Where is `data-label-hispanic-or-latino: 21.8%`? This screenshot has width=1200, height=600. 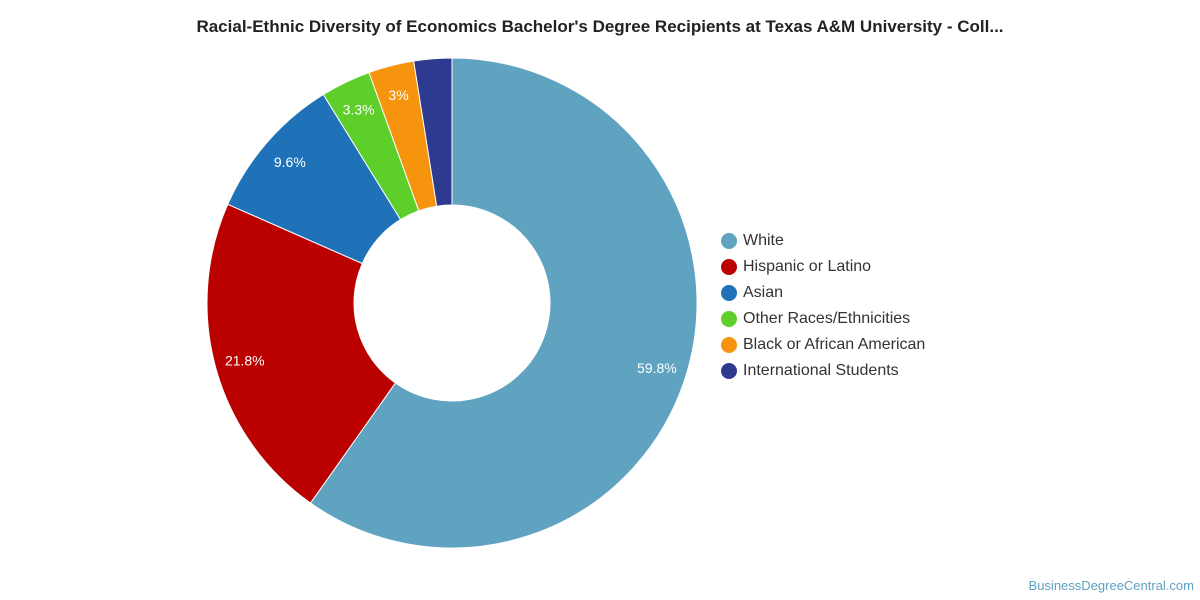 data-label-hispanic-or-latino: 21.8% is located at coordinates (245, 360).